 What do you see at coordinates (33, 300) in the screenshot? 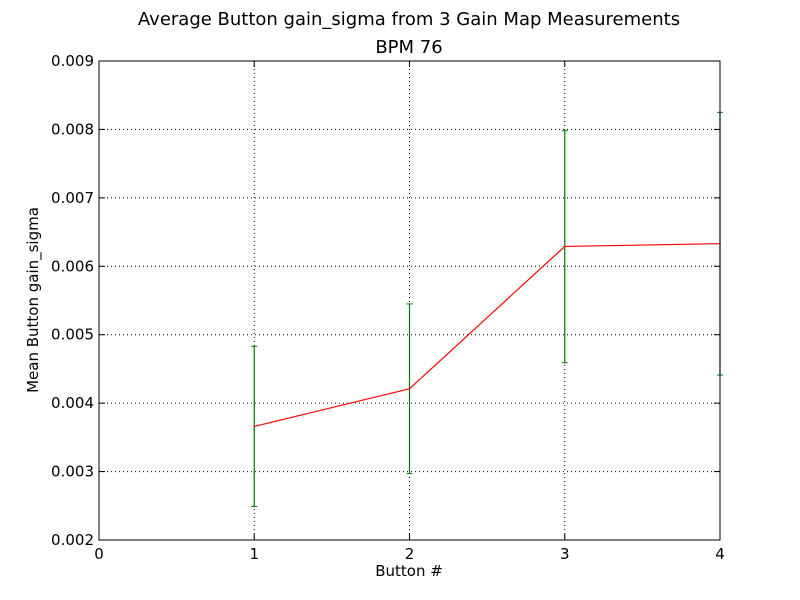
I see `y-axis-label: Mean Button gain_sigma` at bounding box center [33, 300].